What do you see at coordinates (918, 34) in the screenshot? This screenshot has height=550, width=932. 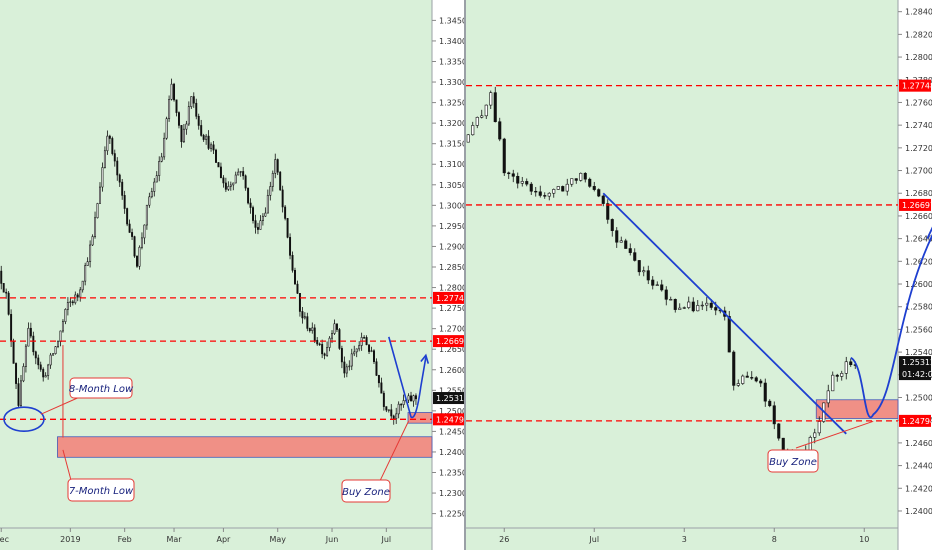 I see `y-tick-label: 1.28200` at bounding box center [918, 34].